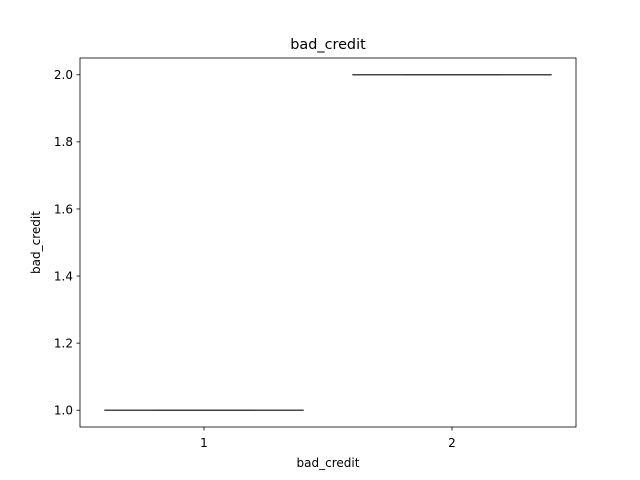 This screenshot has height=480, width=640. I want to click on y-tick-label: 1.2, so click(63, 343).